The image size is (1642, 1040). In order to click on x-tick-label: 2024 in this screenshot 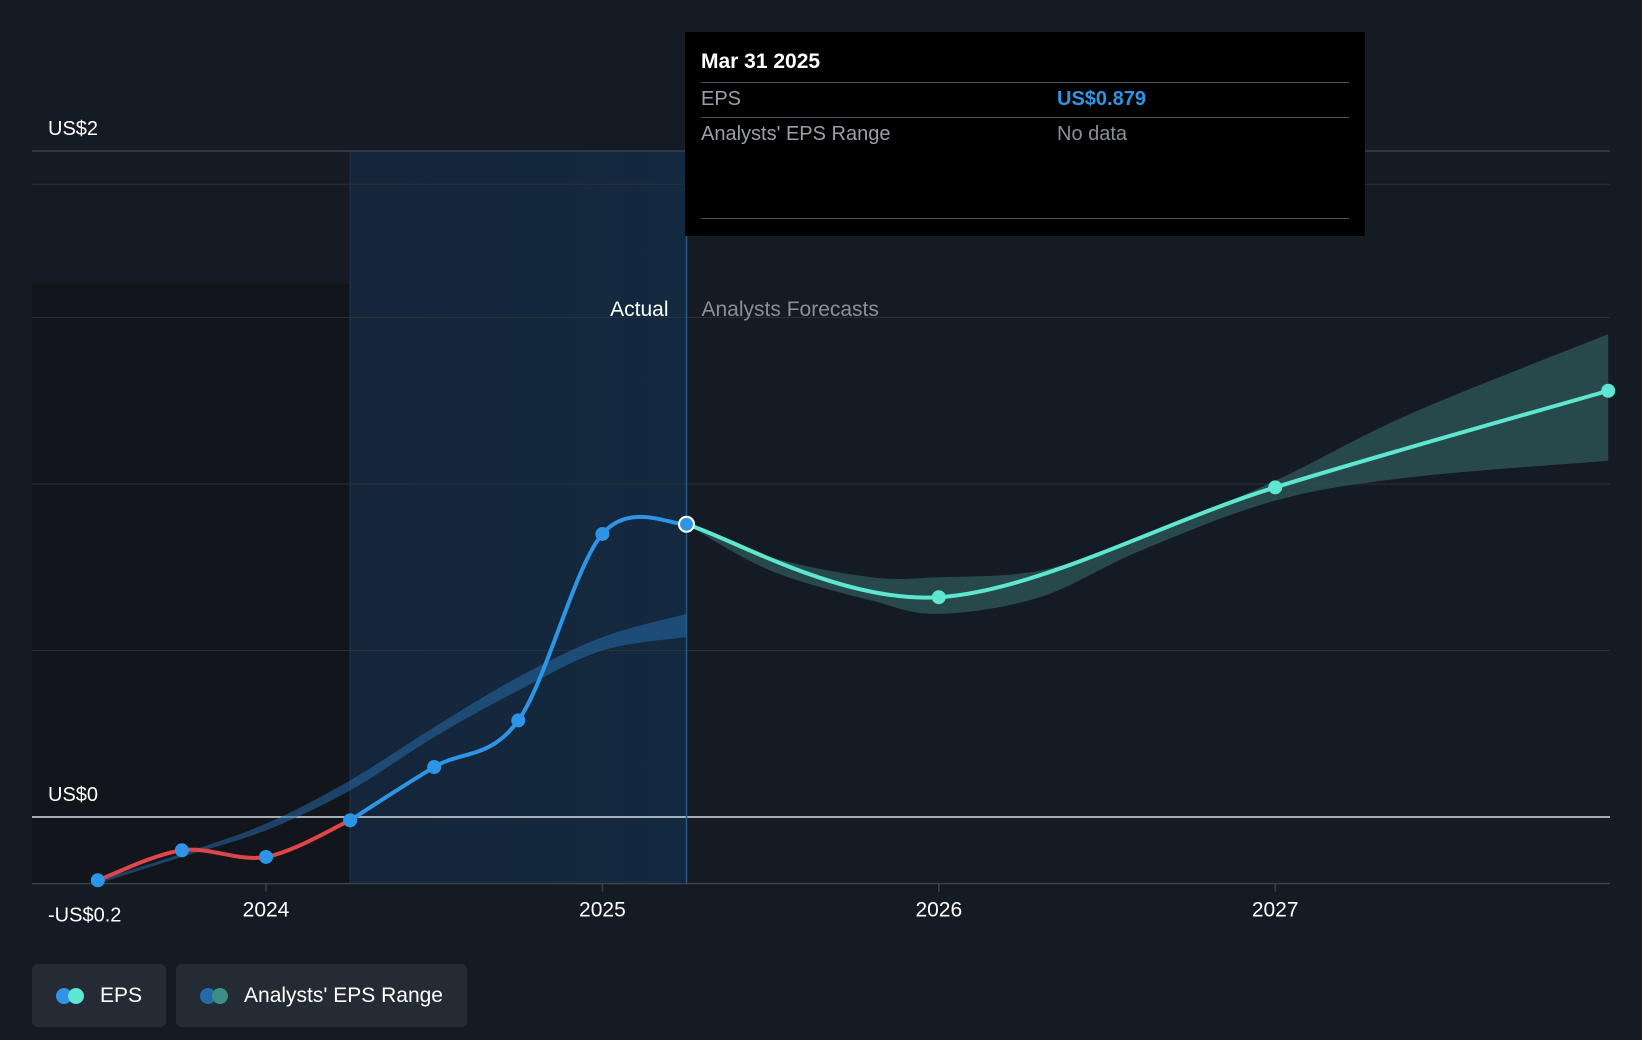, I will do `click(266, 910)`.